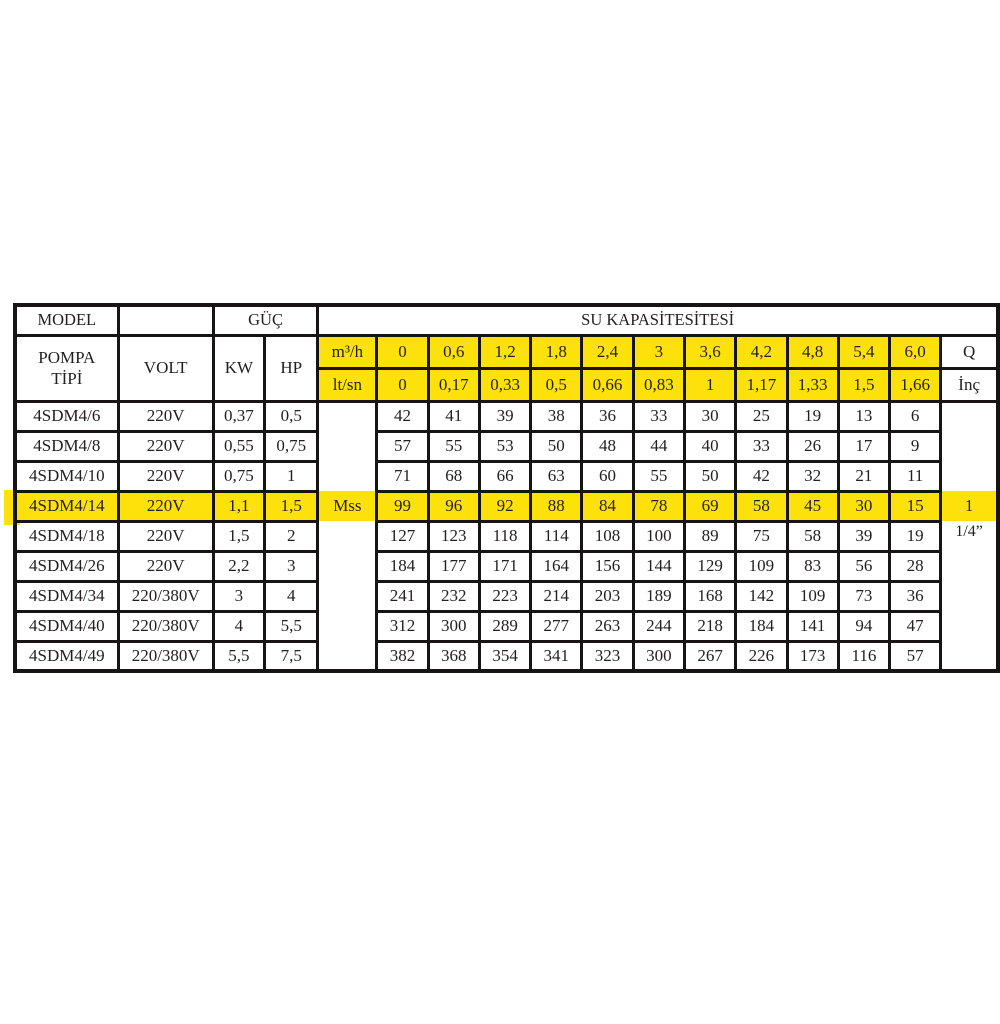 The height and width of the screenshot is (1024, 1000). What do you see at coordinates (291, 506) in the screenshot?
I see `hp-cell: 1,5` at bounding box center [291, 506].